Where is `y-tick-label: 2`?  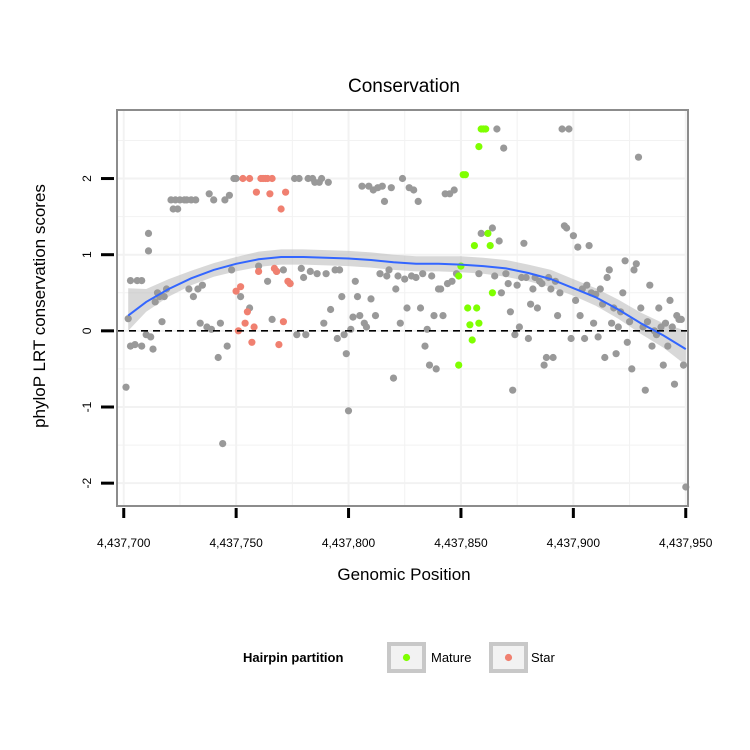 y-tick-label: 2 is located at coordinates (87, 178).